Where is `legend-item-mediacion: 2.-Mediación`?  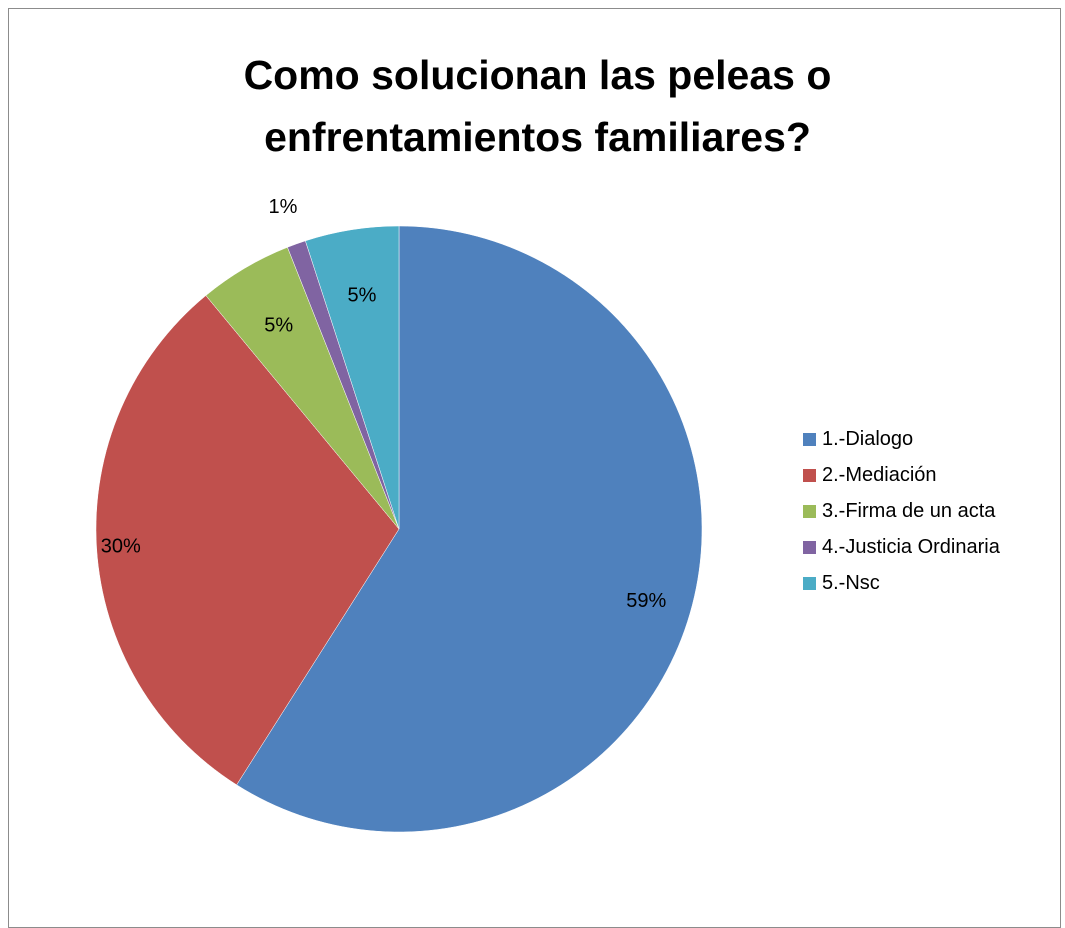 legend-item-mediacion: 2.-Mediación is located at coordinates (901, 475).